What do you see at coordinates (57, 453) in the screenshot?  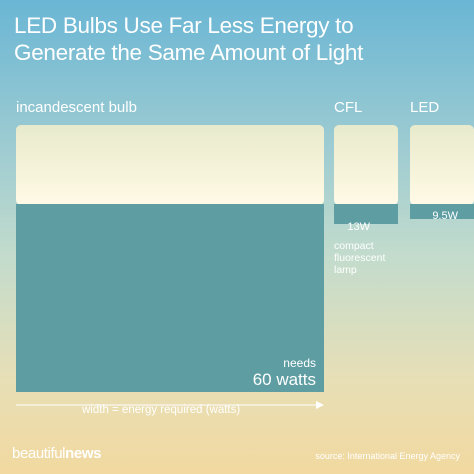 I see `brand-logo: beautifulnews` at bounding box center [57, 453].